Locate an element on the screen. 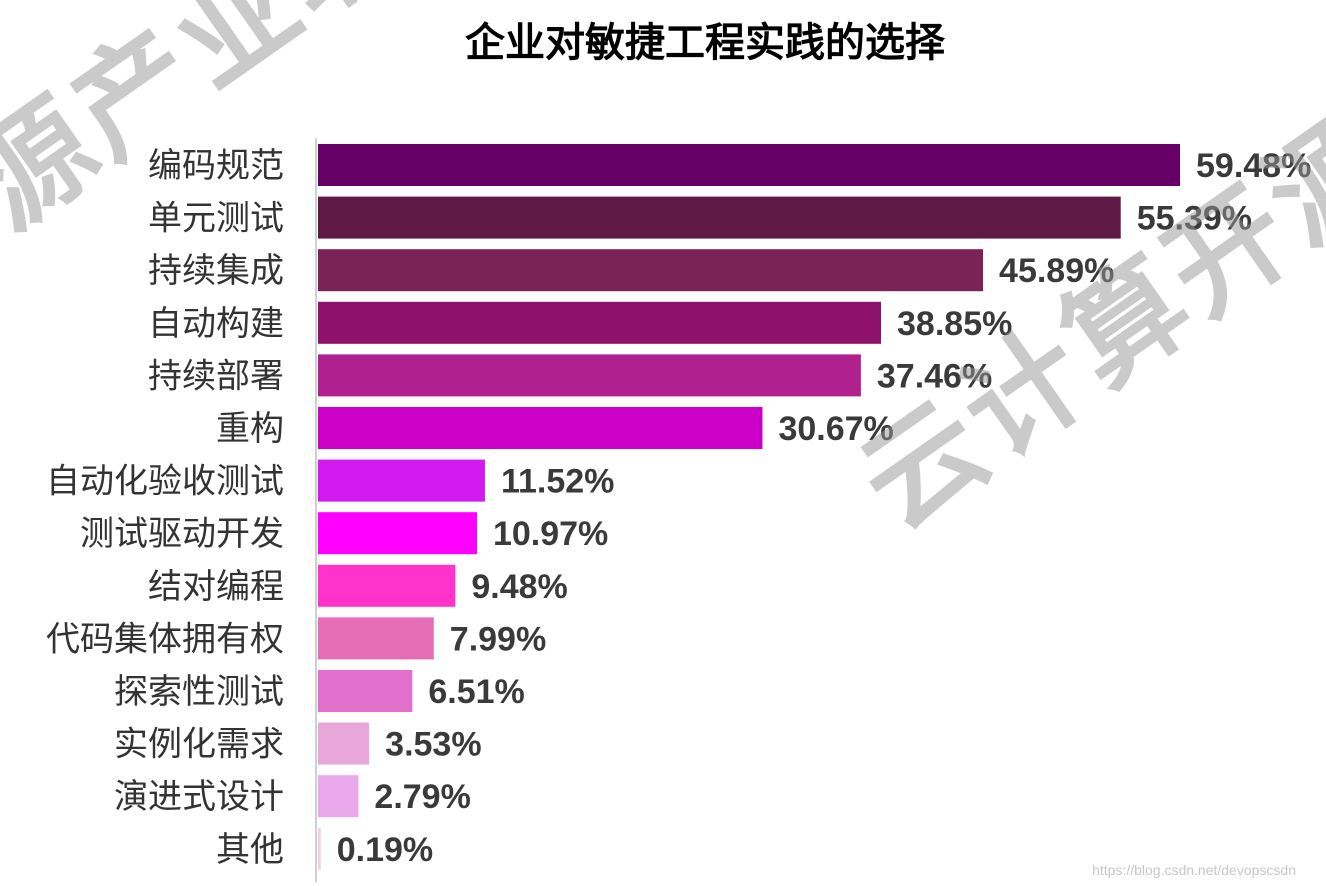  category-label: 持续集成 is located at coordinates (216, 271).